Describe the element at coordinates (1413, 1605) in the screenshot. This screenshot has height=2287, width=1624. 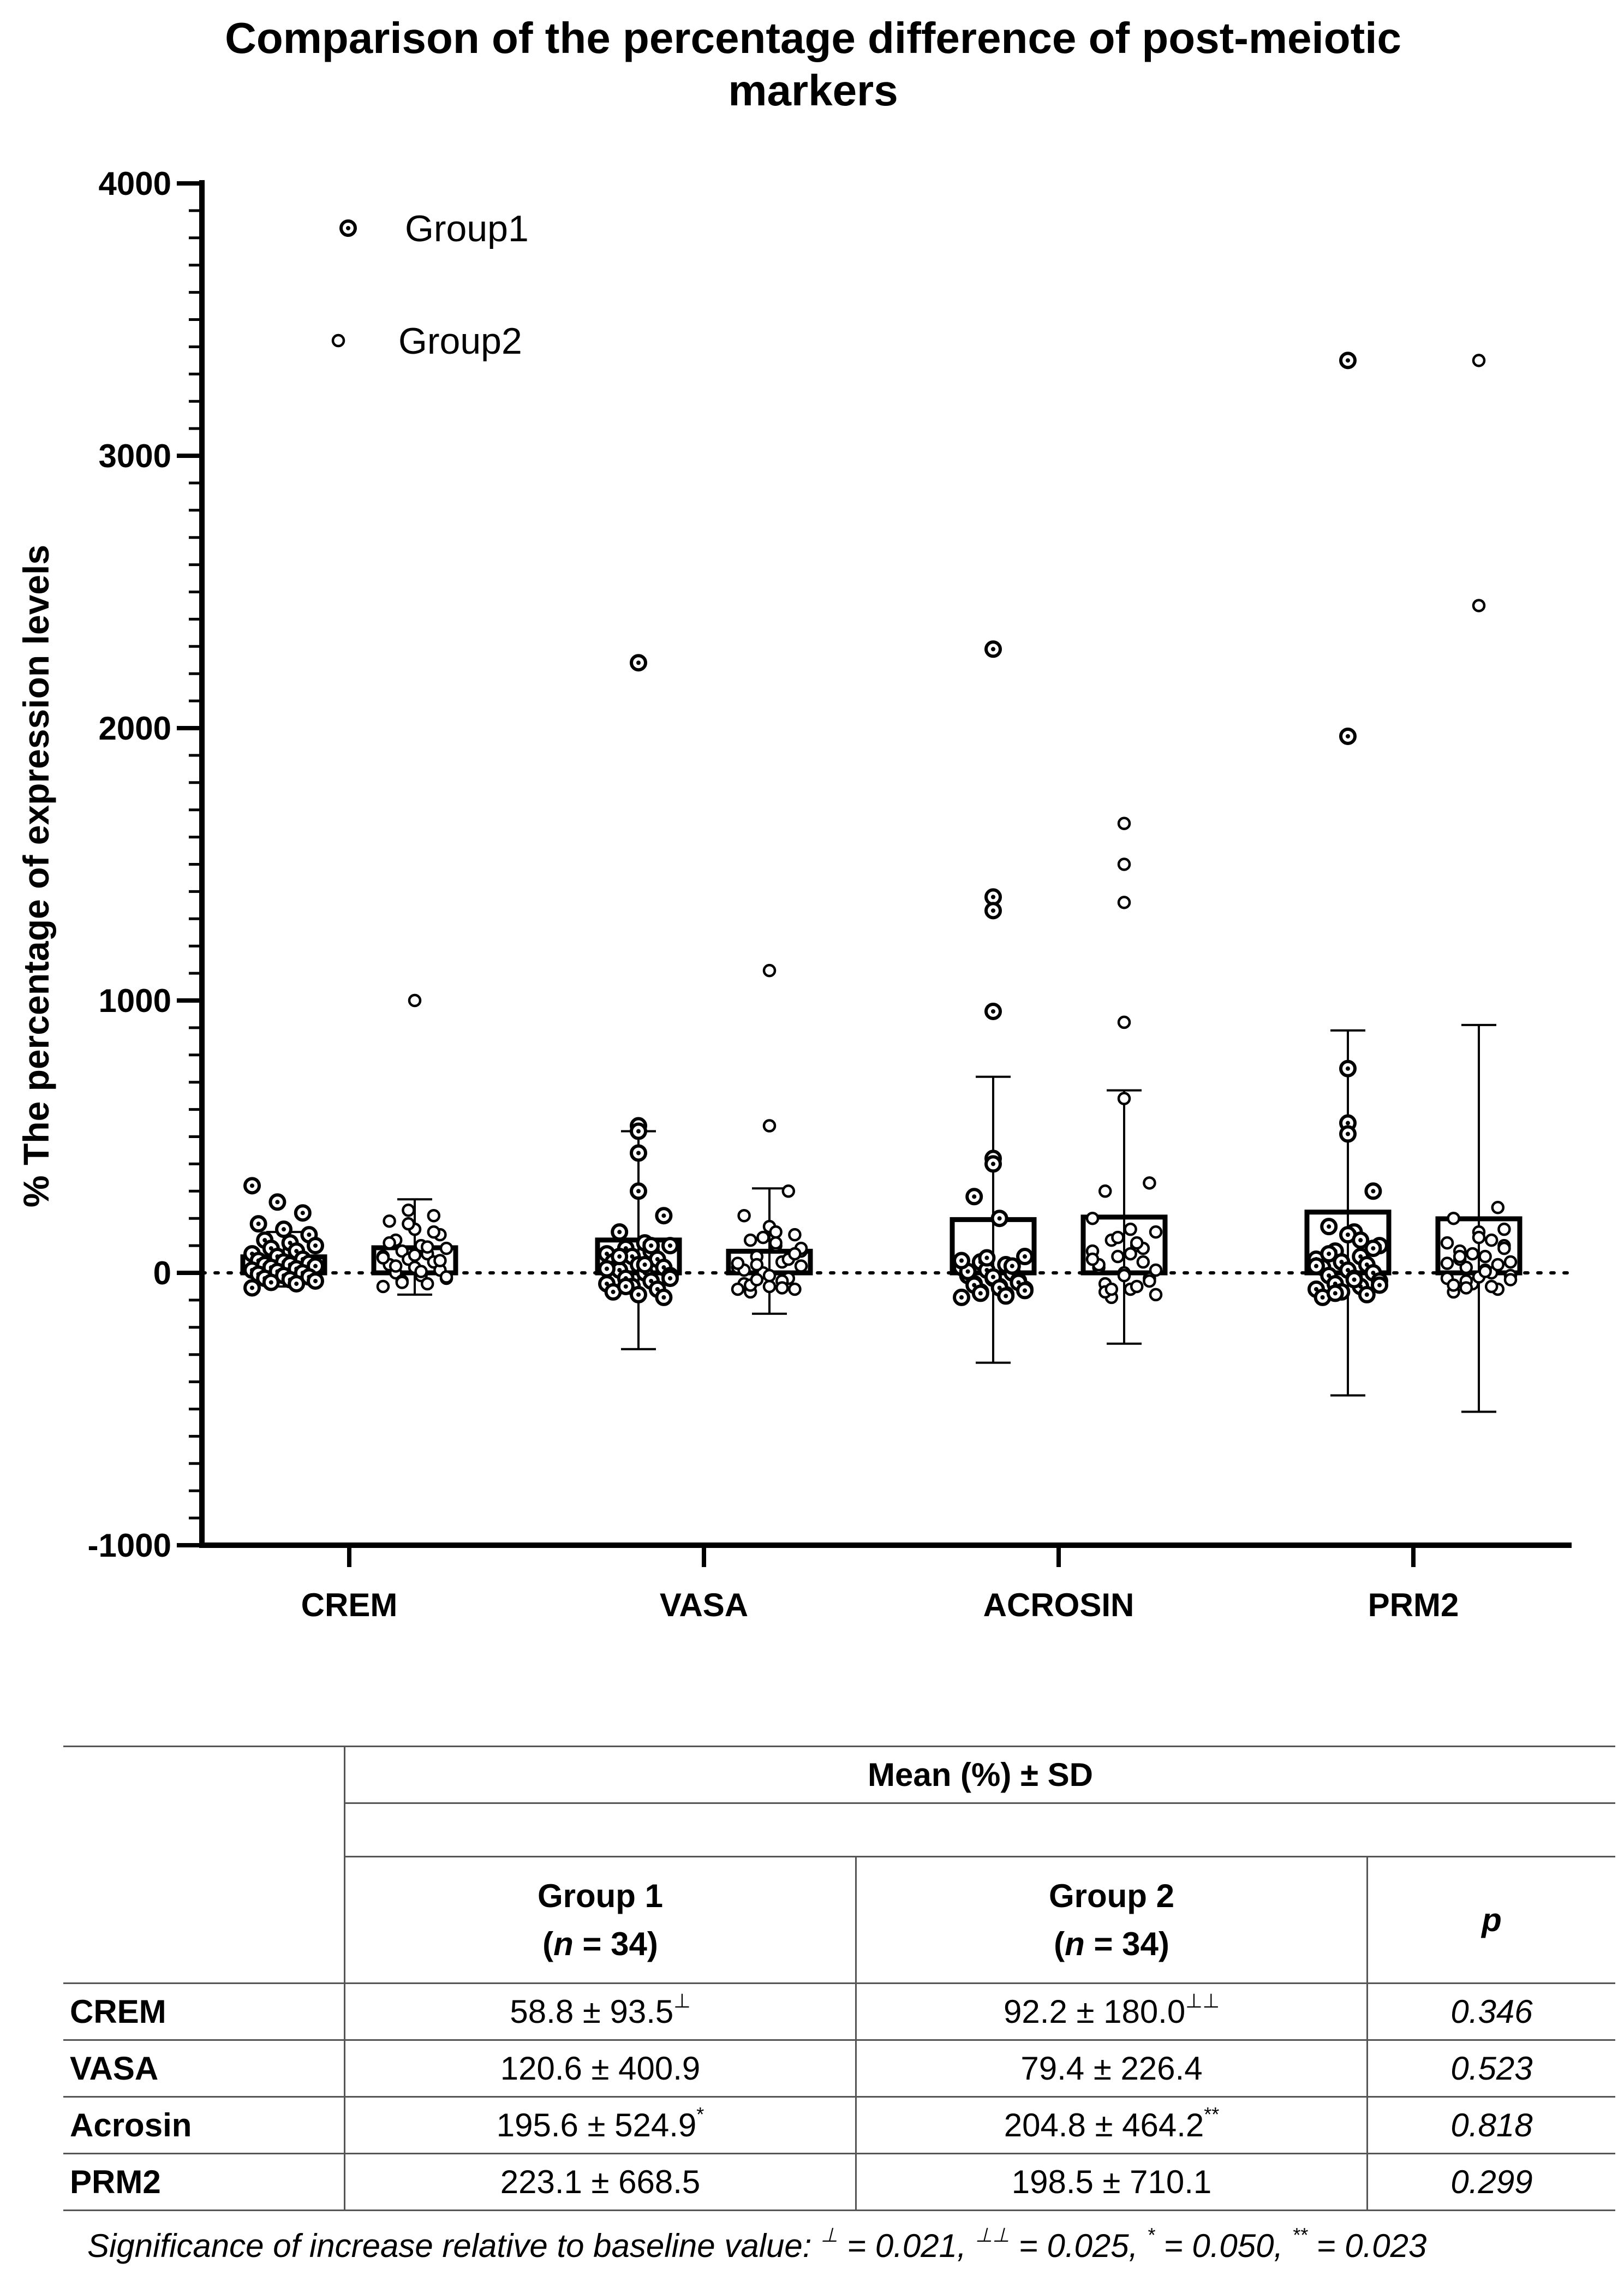
I see `x-tick-label: PRM2` at that location.